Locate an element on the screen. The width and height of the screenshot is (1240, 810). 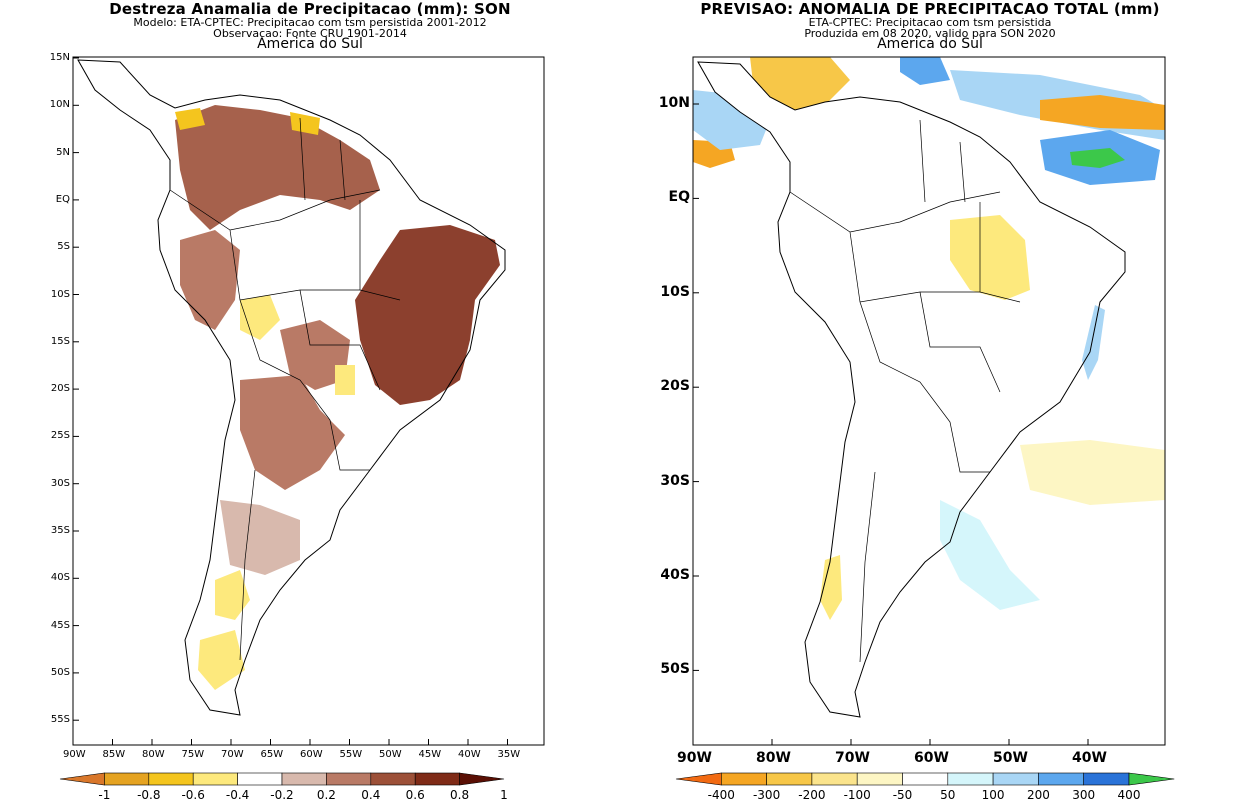
right-colorbar-label: -50 is located at coordinates (902, 795).